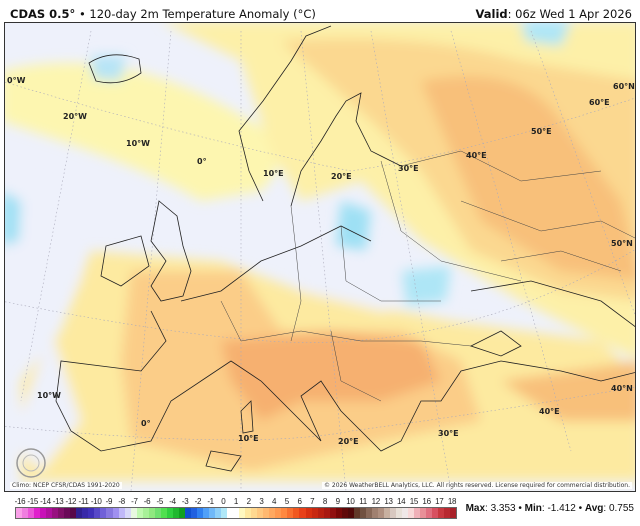  Describe the element at coordinates (66, 485) in the screenshot. I see `climo-note: Climo: NCEP CFSR/CDAS 1991-2020` at that location.